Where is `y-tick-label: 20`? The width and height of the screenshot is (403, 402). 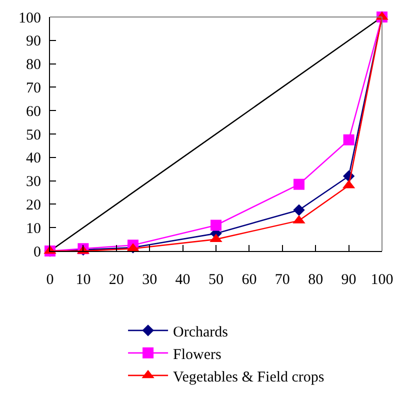 y-tick-label: 20 is located at coordinates (33, 205).